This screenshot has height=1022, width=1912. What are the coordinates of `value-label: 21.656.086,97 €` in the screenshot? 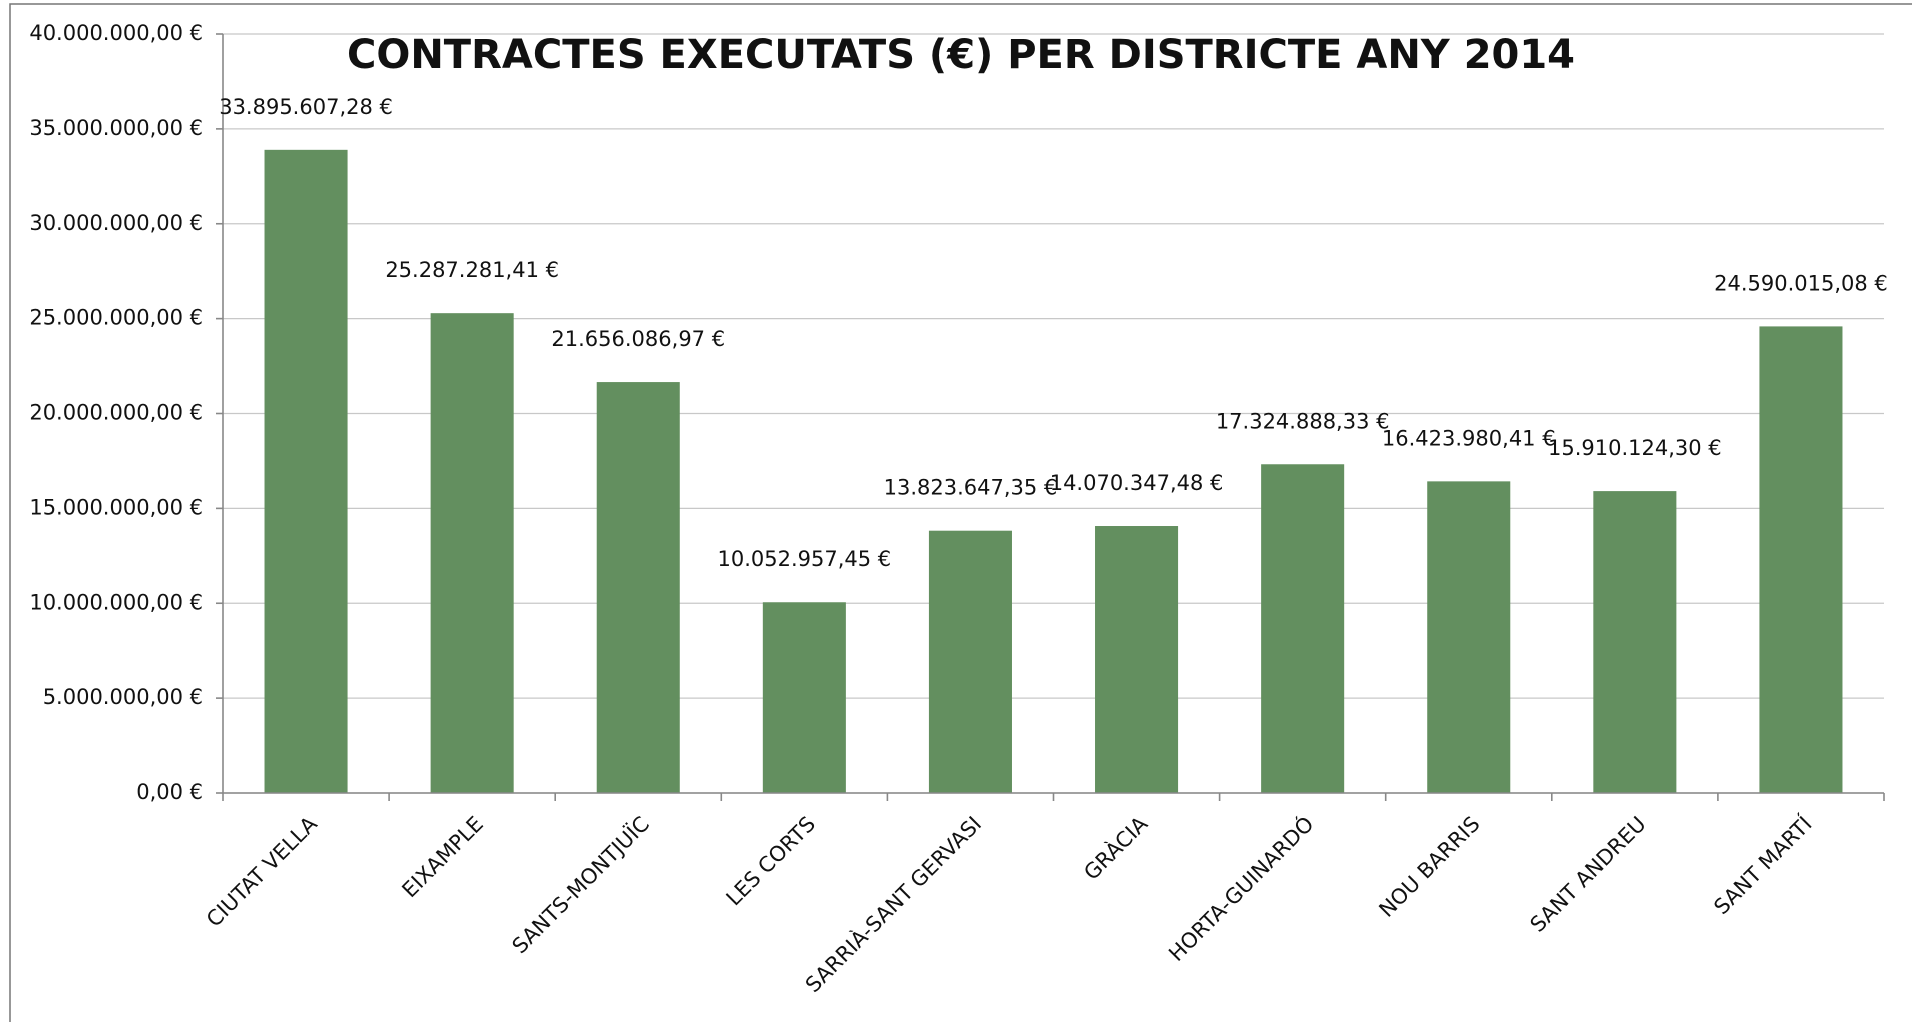 It's located at (638, 339).